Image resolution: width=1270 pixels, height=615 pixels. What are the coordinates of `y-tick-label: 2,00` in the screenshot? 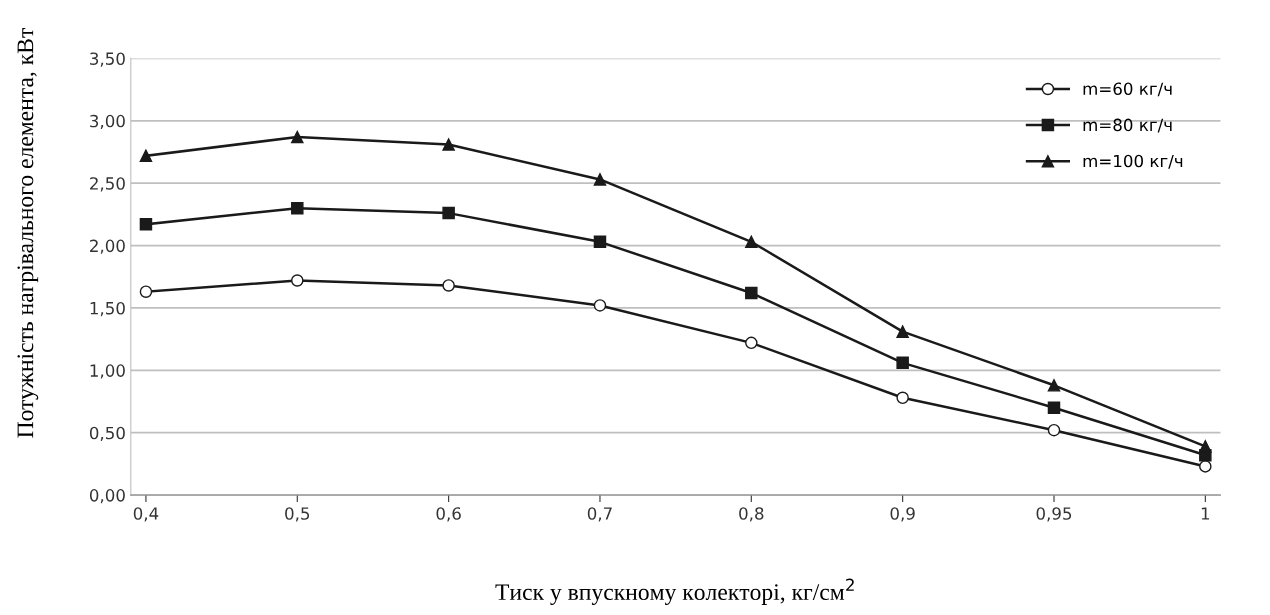 It's located at (107, 246).